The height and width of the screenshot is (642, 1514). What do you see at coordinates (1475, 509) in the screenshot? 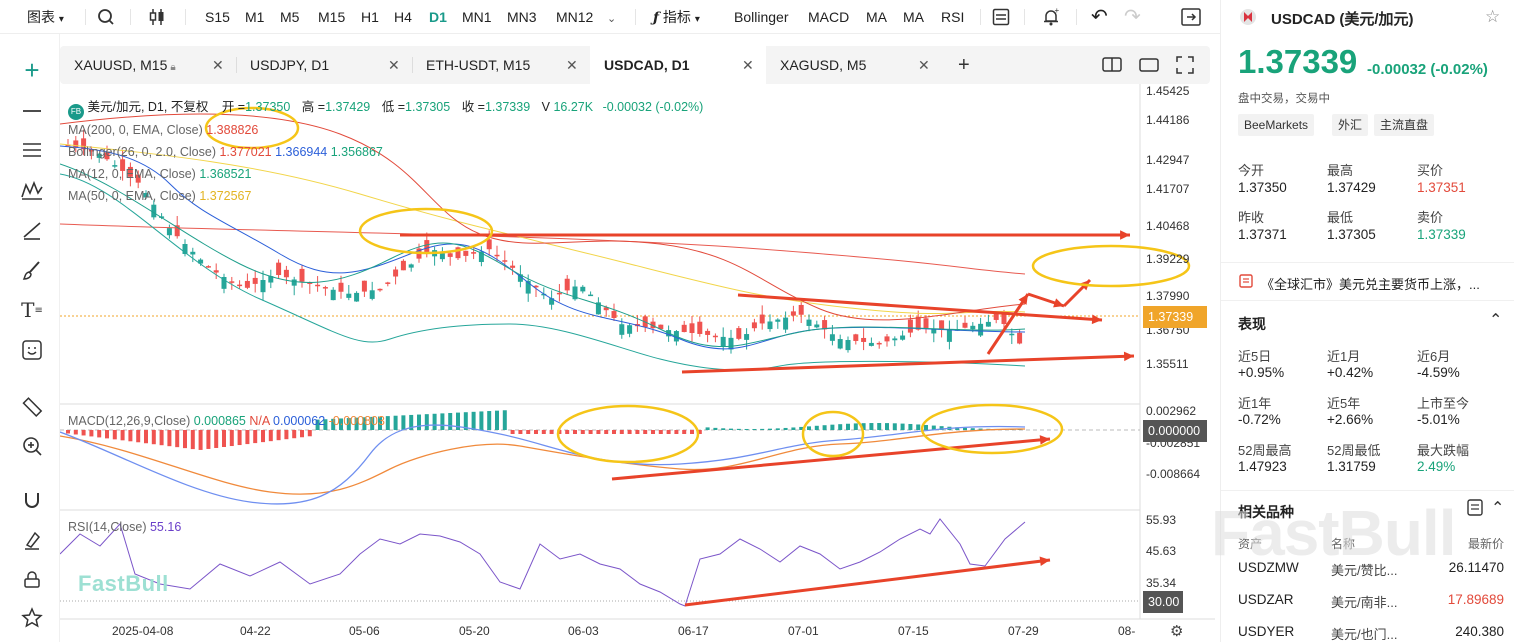
I see `related-note-icon` at bounding box center [1475, 509].